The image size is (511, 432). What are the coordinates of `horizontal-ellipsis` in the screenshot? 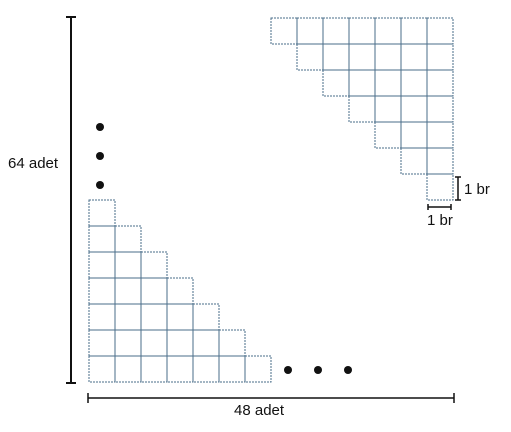 It's located at (318, 370).